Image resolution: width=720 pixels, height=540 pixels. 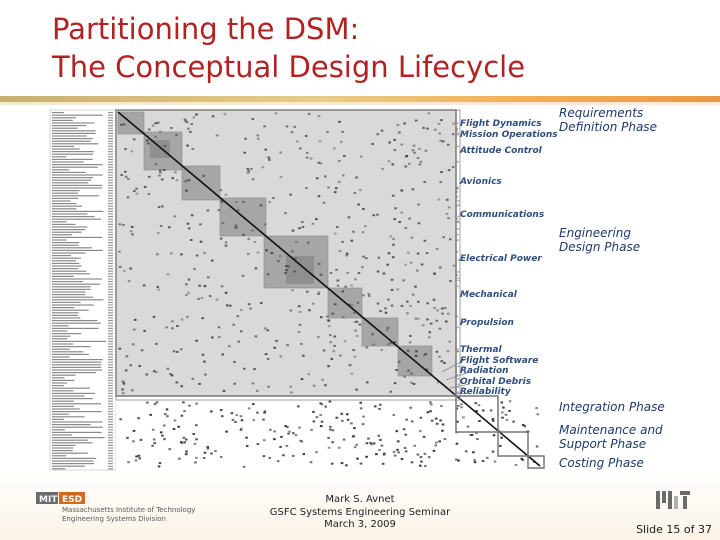 What do you see at coordinates (484, 371) in the screenshot?
I see `module-label-radiation: Radiation` at bounding box center [484, 371].